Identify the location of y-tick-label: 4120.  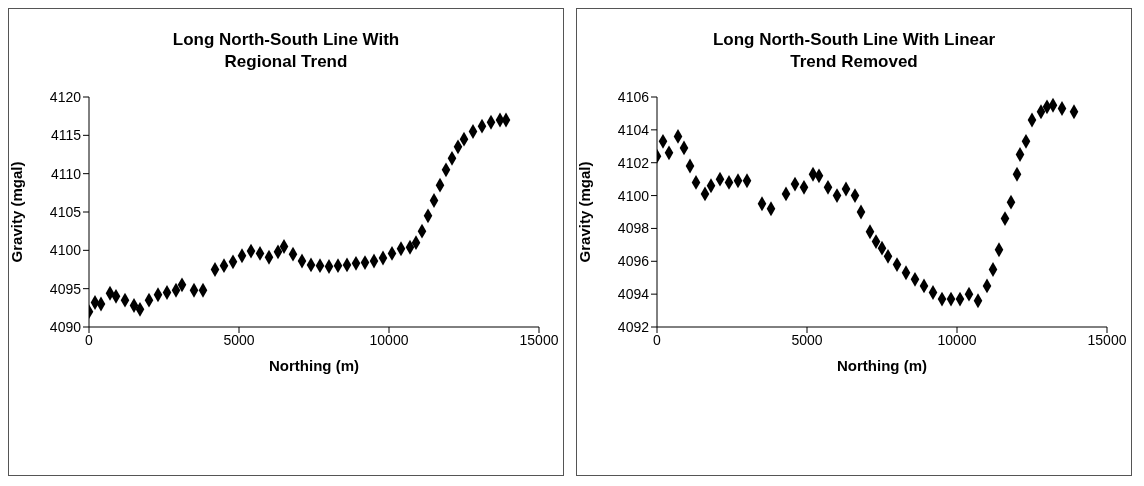
(65, 96).